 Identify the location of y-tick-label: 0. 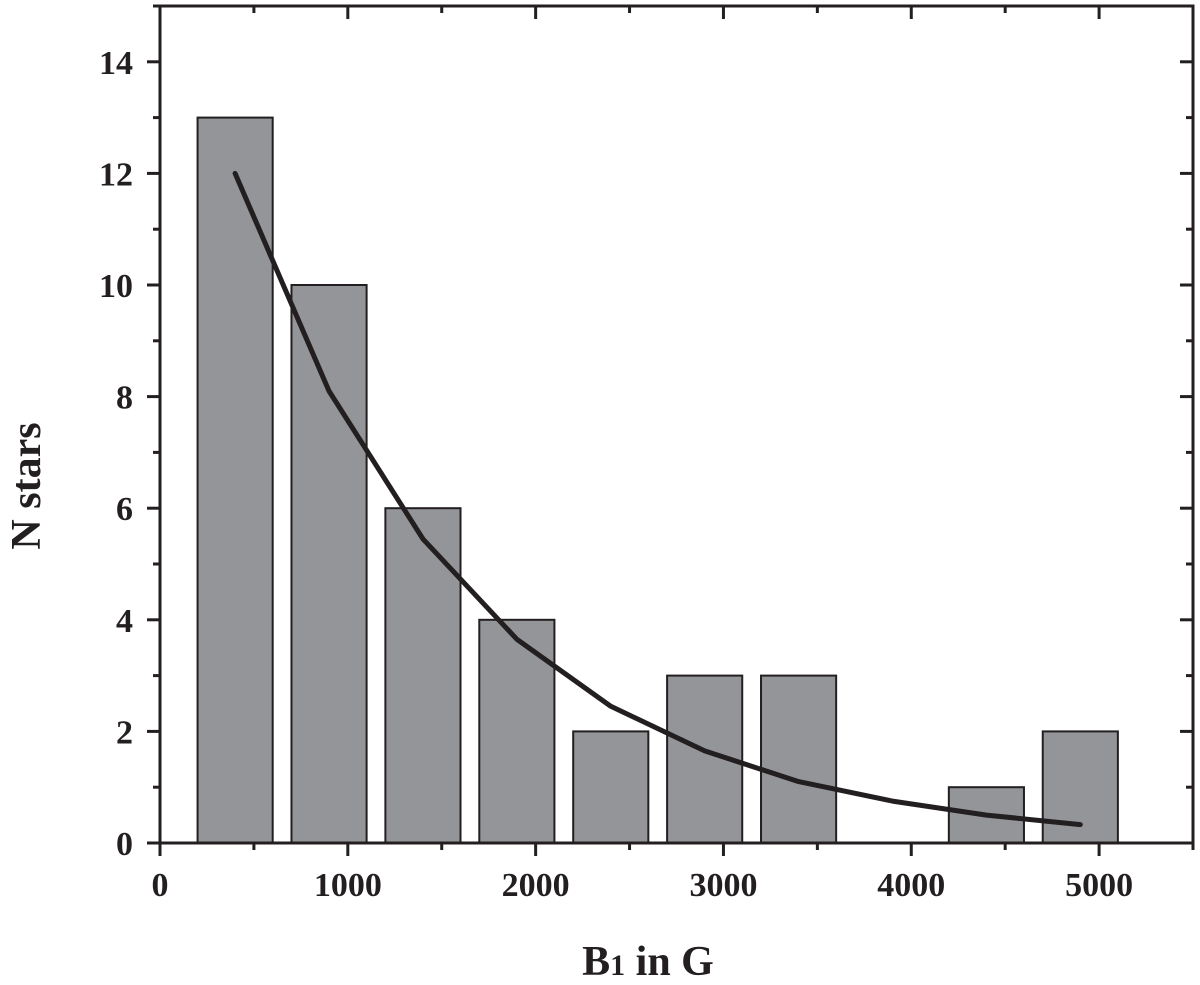
(124, 844).